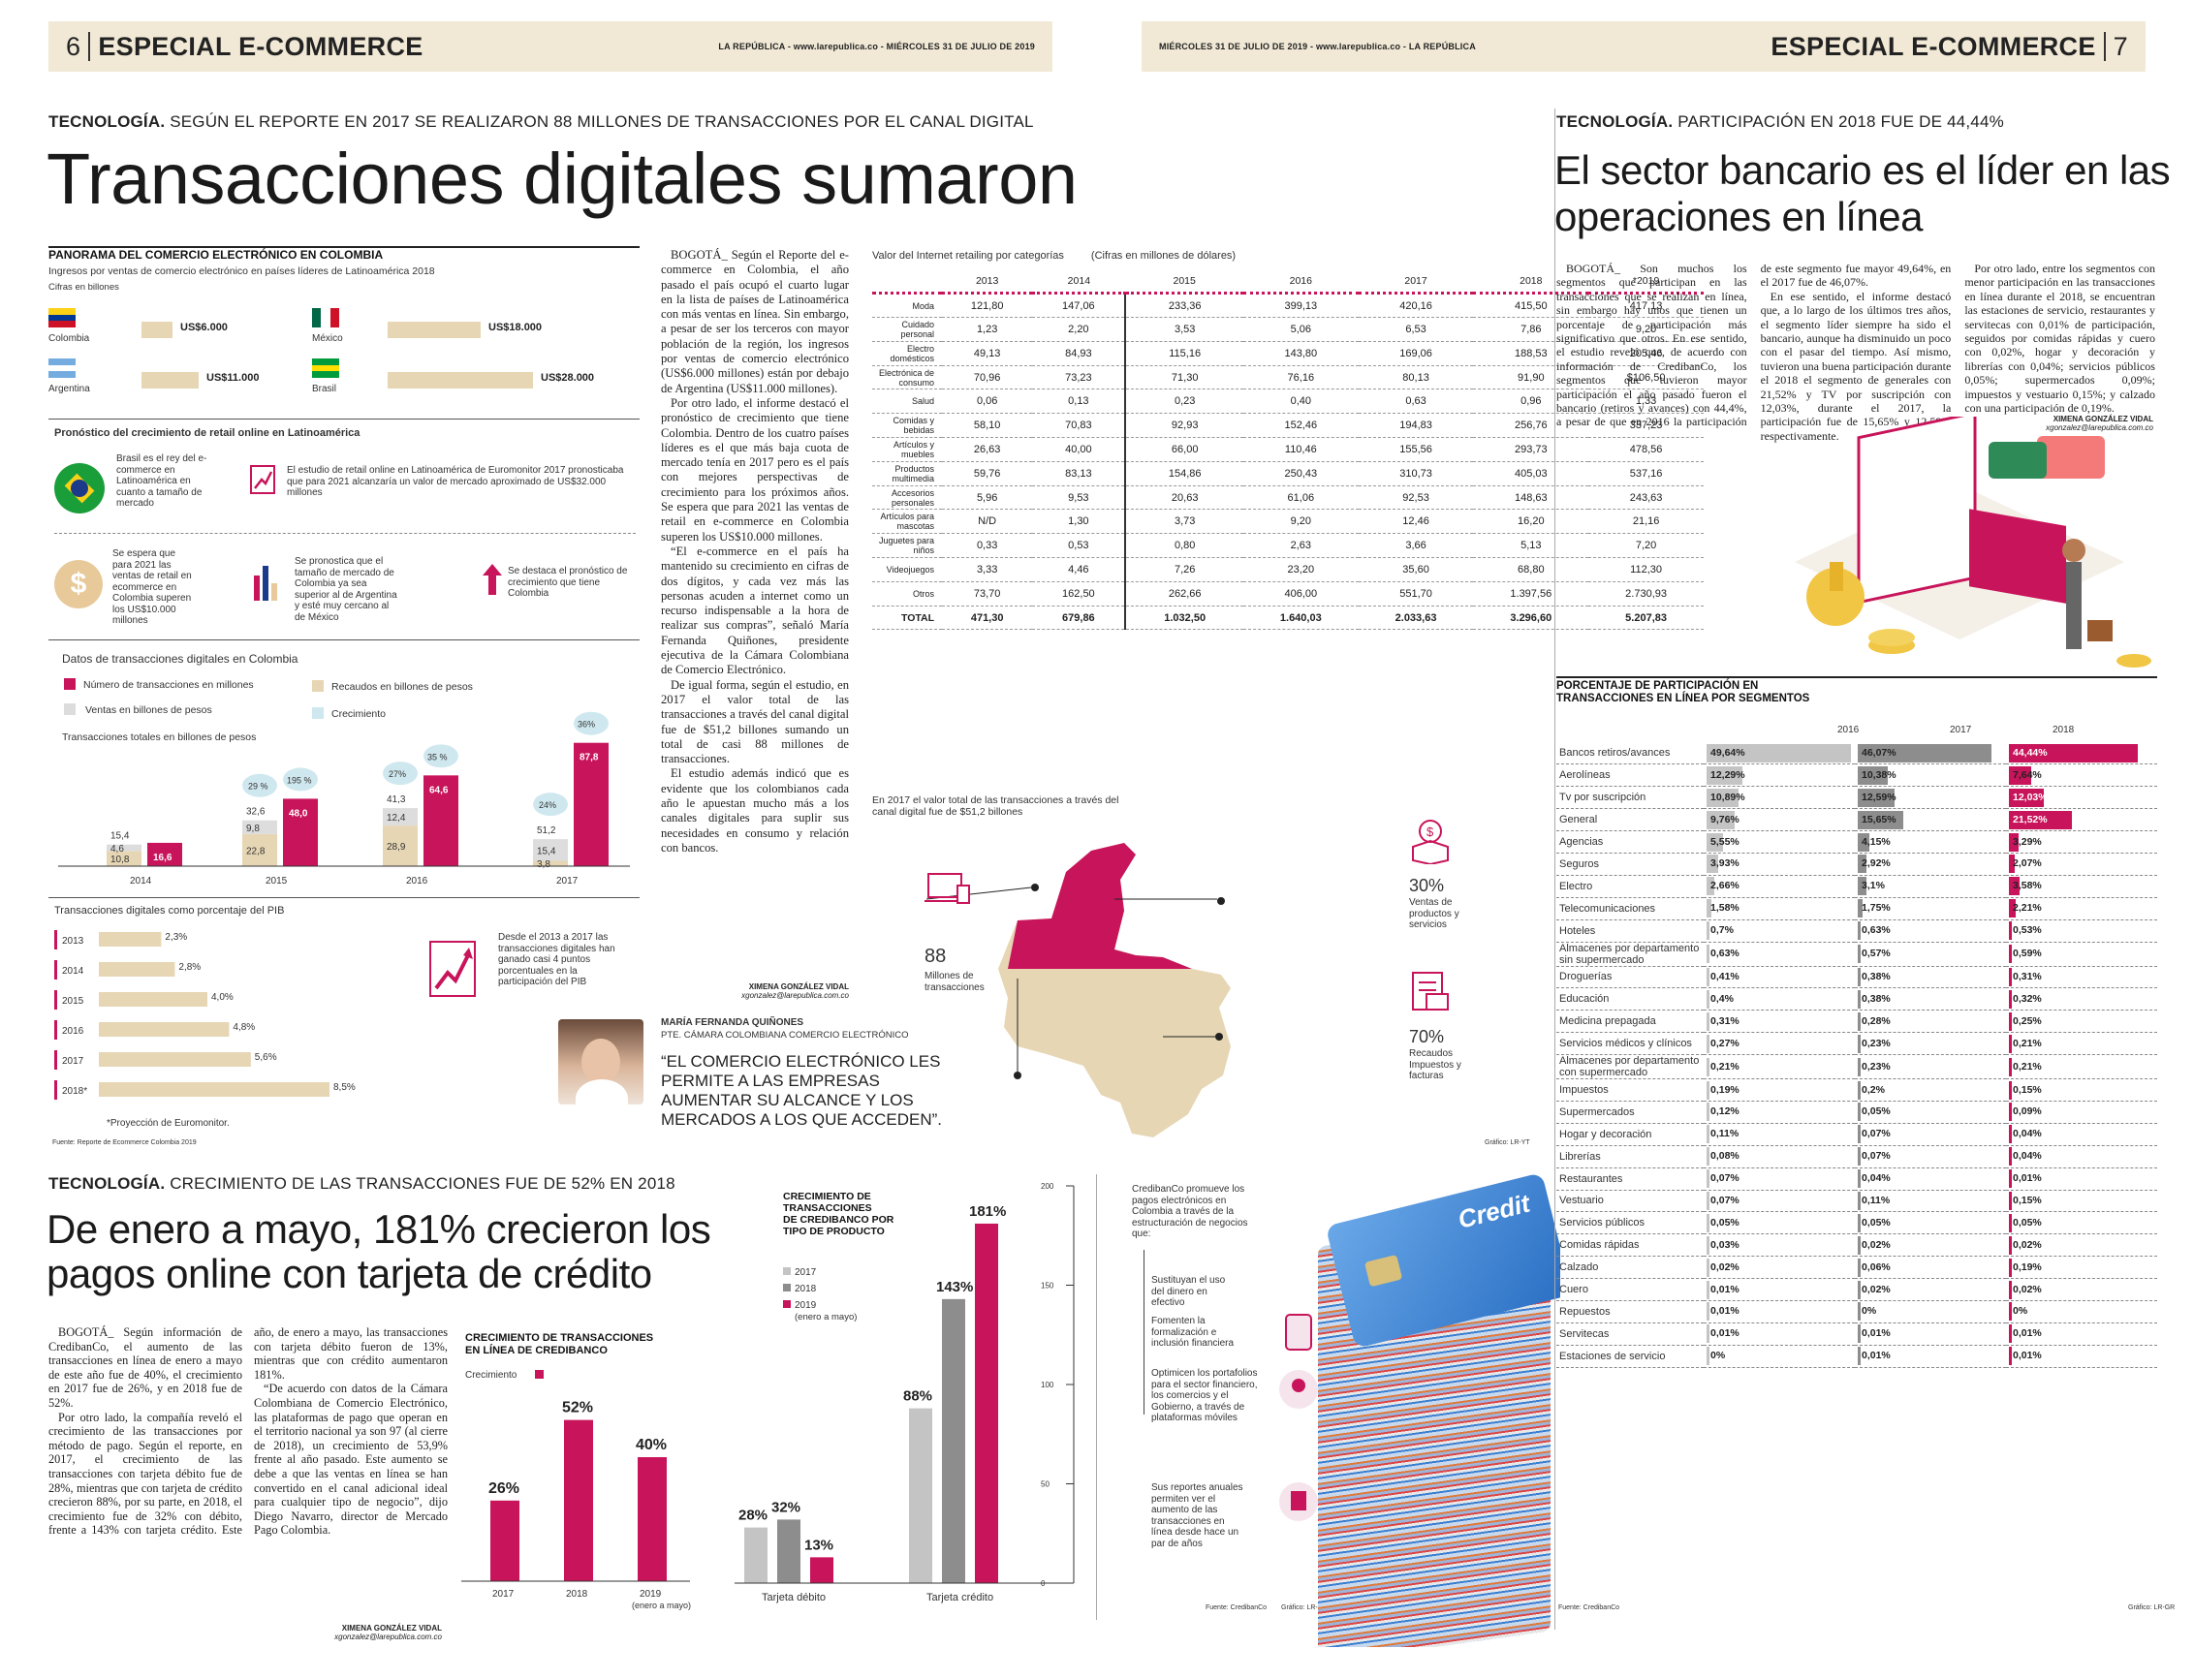 This screenshot has width=2194, height=1680. I want to click on legend-crecimiento: Crecimiento, so click(358, 714).